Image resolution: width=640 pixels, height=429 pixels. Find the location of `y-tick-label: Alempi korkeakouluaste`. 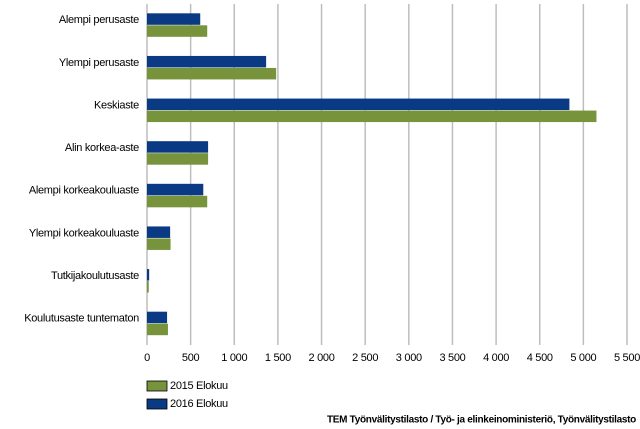

y-tick-label: Alempi korkeakouluaste is located at coordinates (84, 191).